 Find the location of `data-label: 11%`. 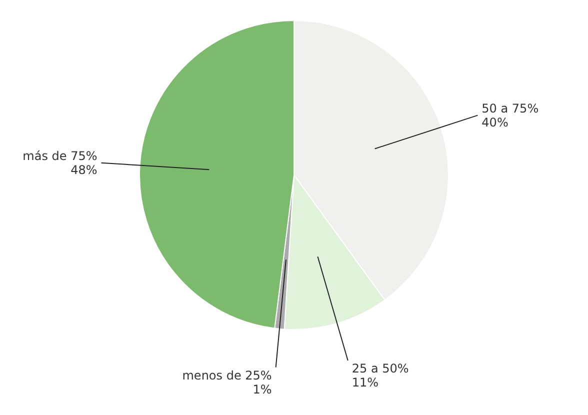

data-label: 11% is located at coordinates (365, 382).